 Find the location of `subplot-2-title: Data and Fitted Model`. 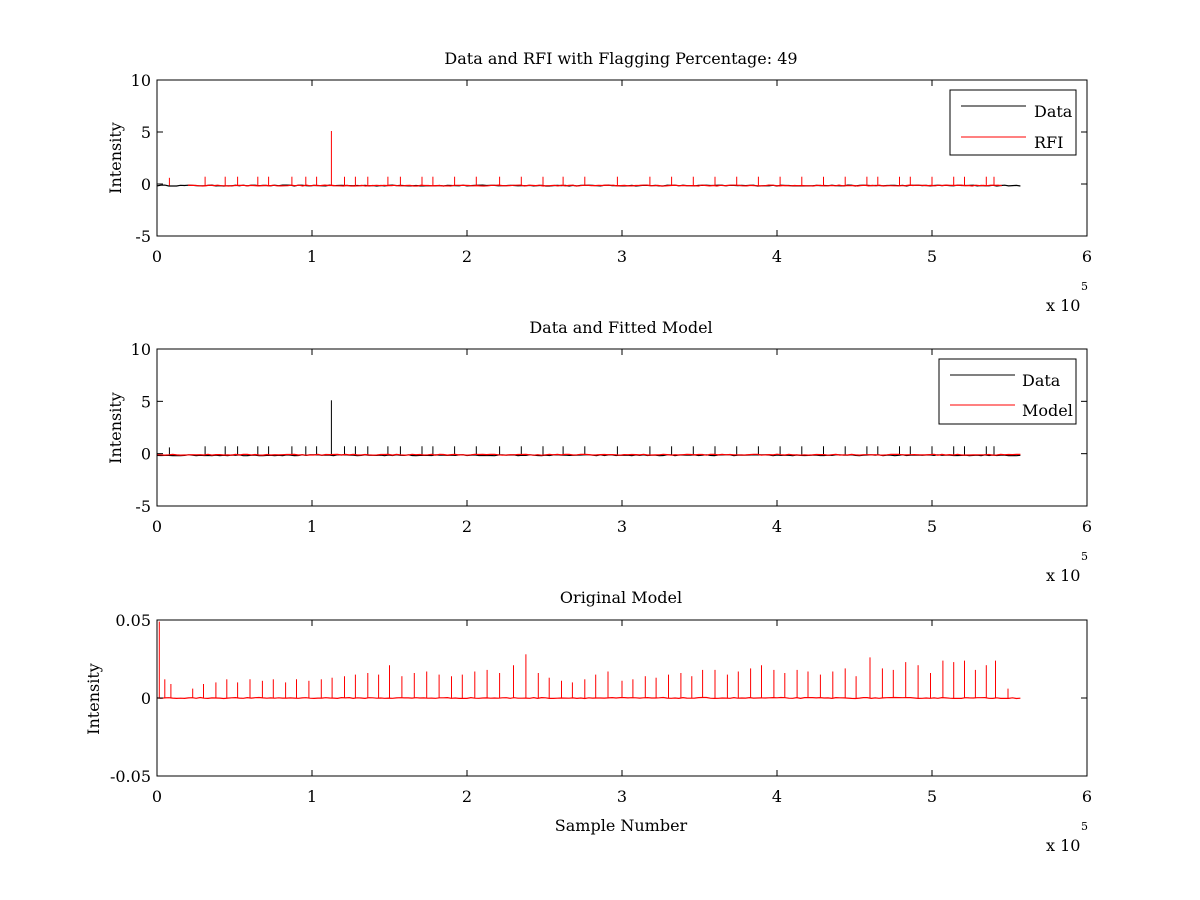

subplot-2-title: Data and Fitted Model is located at coordinates (620, 327).